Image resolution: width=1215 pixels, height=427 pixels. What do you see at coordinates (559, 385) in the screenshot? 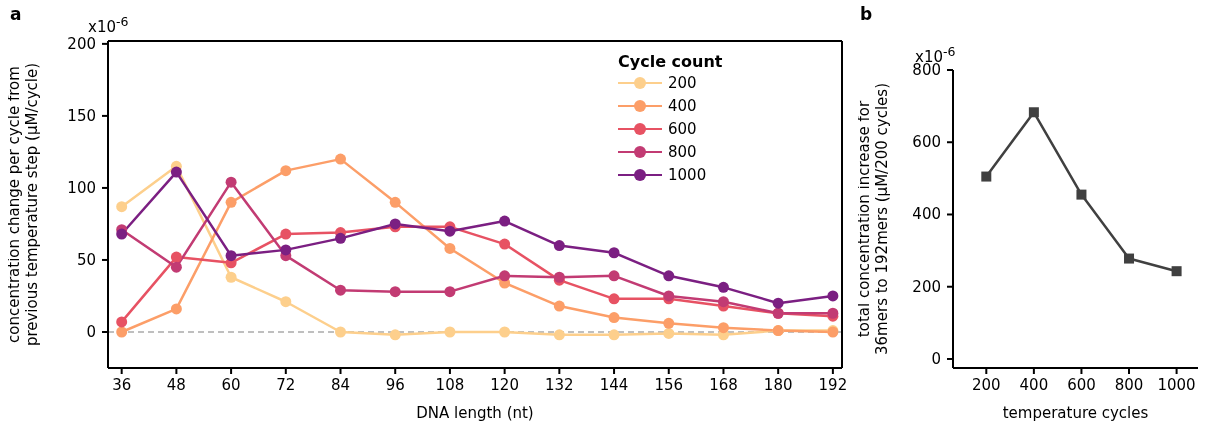
I see `x-tick-label: 132` at bounding box center [559, 385].